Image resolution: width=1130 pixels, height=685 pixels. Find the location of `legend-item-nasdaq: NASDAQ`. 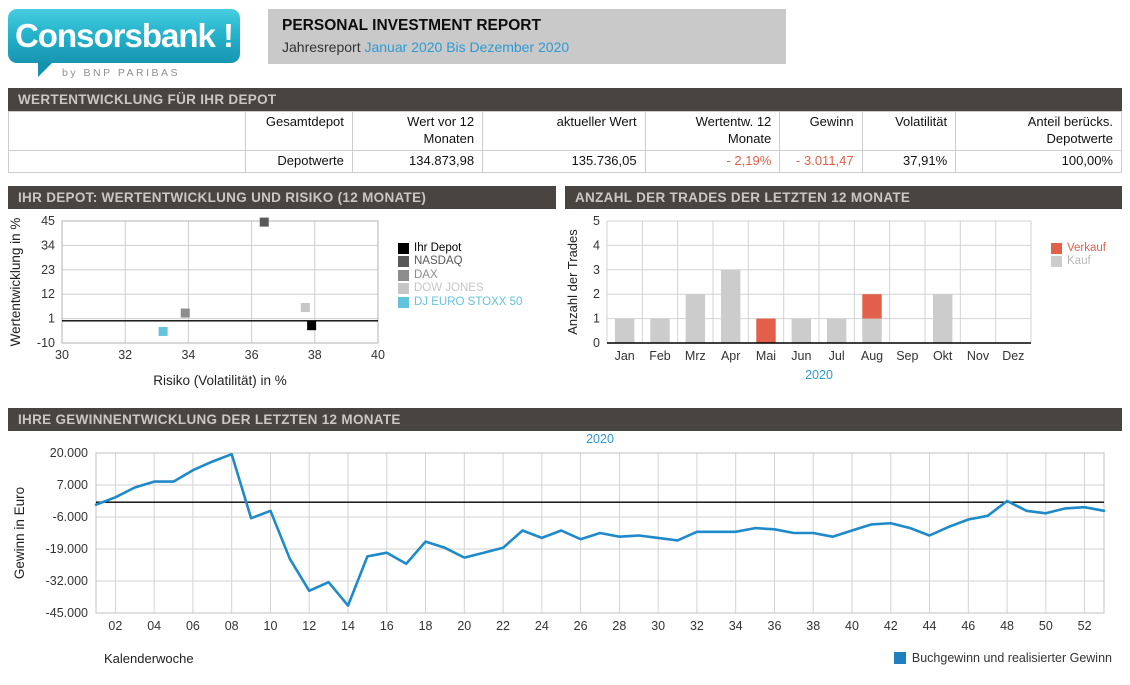

legend-item-nasdaq: NASDAQ is located at coordinates (460, 262).